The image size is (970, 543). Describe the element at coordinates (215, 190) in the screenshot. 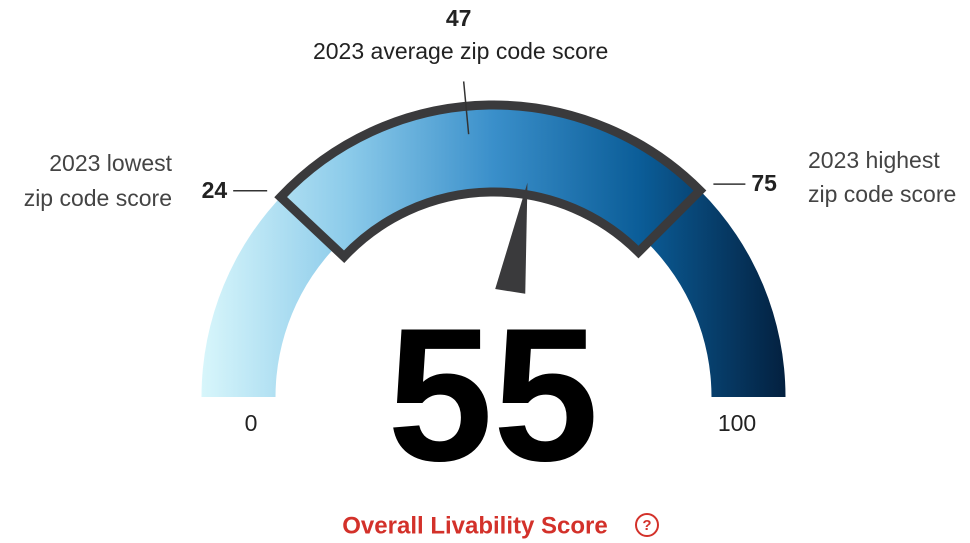

I see `marker-value: 24` at that location.